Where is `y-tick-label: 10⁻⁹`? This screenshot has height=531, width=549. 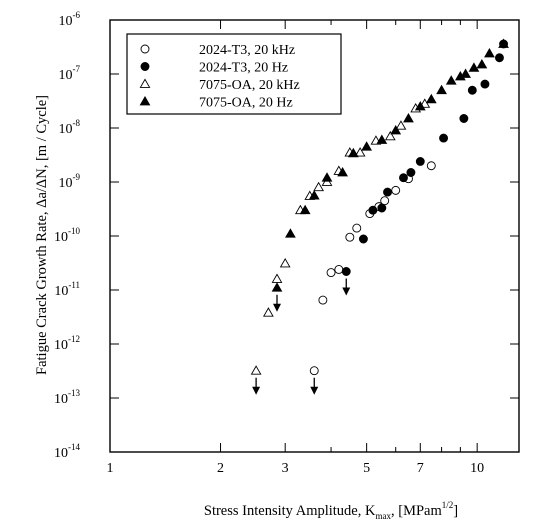
y-tick-label: 10⁻⁹ is located at coordinates (70, 181).